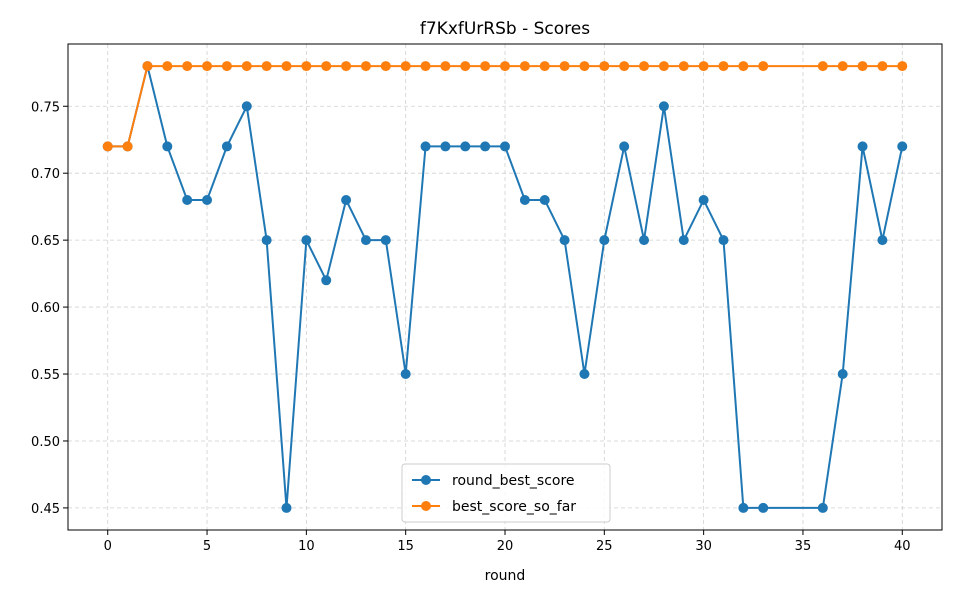  Describe the element at coordinates (45, 375) in the screenshot. I see `y-tick-label: 0.55` at that location.